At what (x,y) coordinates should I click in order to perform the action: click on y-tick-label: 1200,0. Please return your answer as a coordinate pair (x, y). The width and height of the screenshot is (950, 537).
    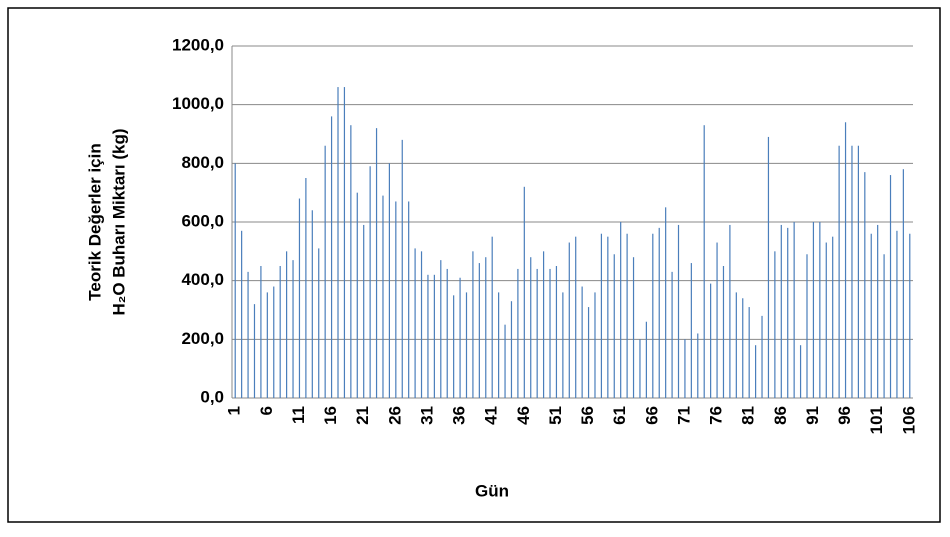
    Looking at the image, I should click on (198, 44).